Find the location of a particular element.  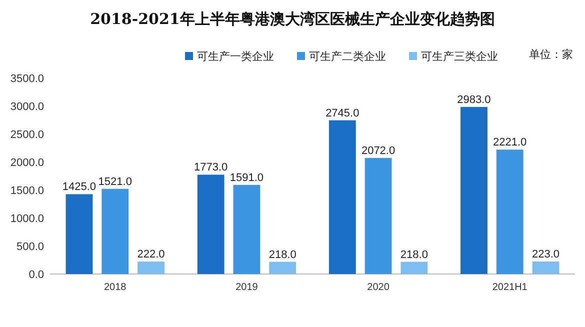

data-label: 2745.0 is located at coordinates (343, 113).